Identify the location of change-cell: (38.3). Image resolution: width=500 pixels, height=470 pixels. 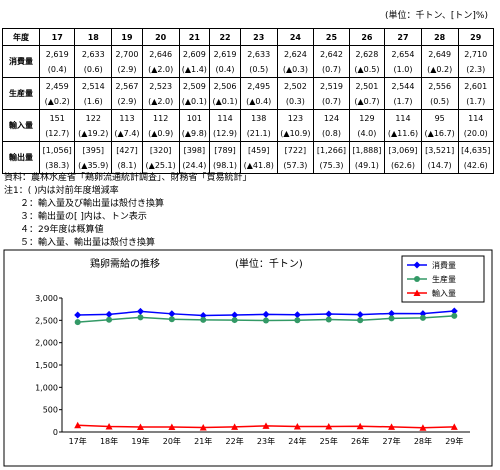
(57, 166).